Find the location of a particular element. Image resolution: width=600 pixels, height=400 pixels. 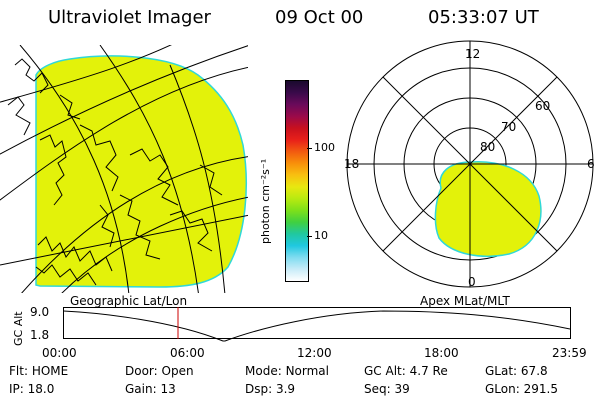

timeline-y-tick-max: 9.0 is located at coordinates (40, 312).